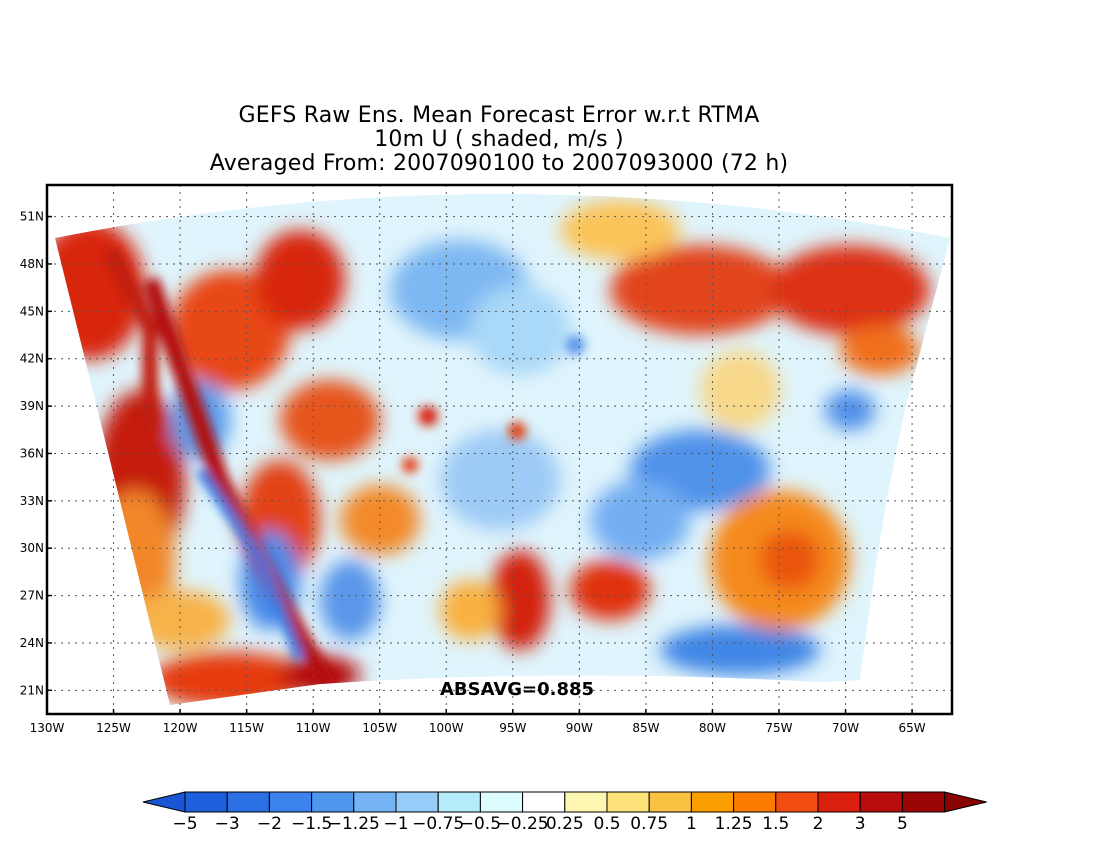 This screenshot has width=1100, height=850. What do you see at coordinates (775, 824) in the screenshot?
I see `colorbar-label: 1.5` at bounding box center [775, 824].